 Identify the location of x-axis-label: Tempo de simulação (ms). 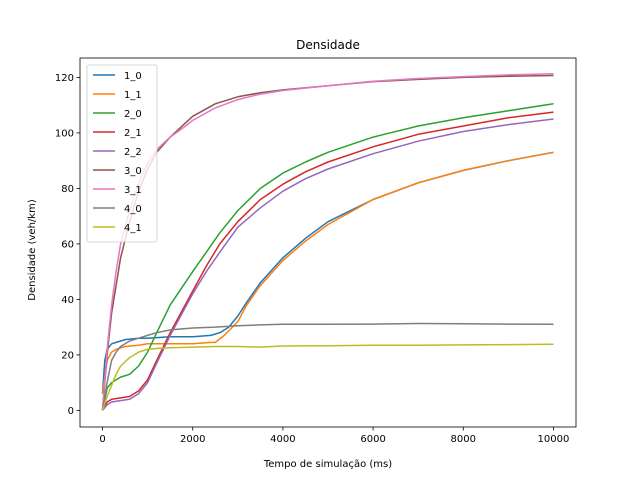
(327, 464).